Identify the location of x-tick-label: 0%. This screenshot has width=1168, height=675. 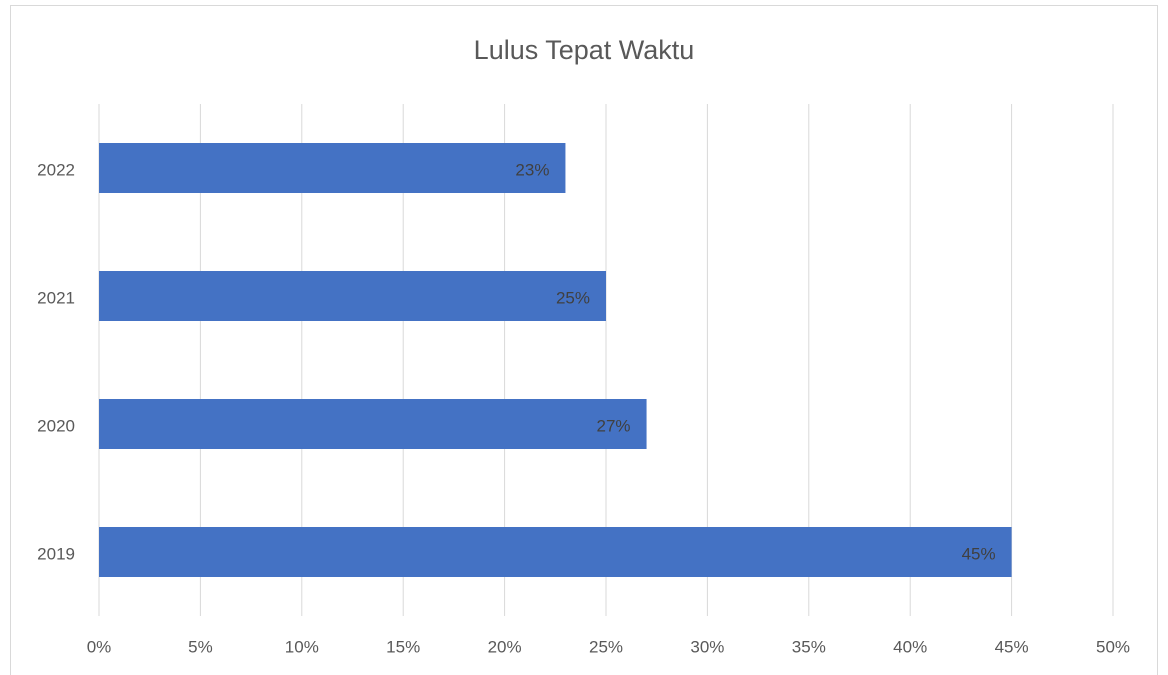
(99, 646).